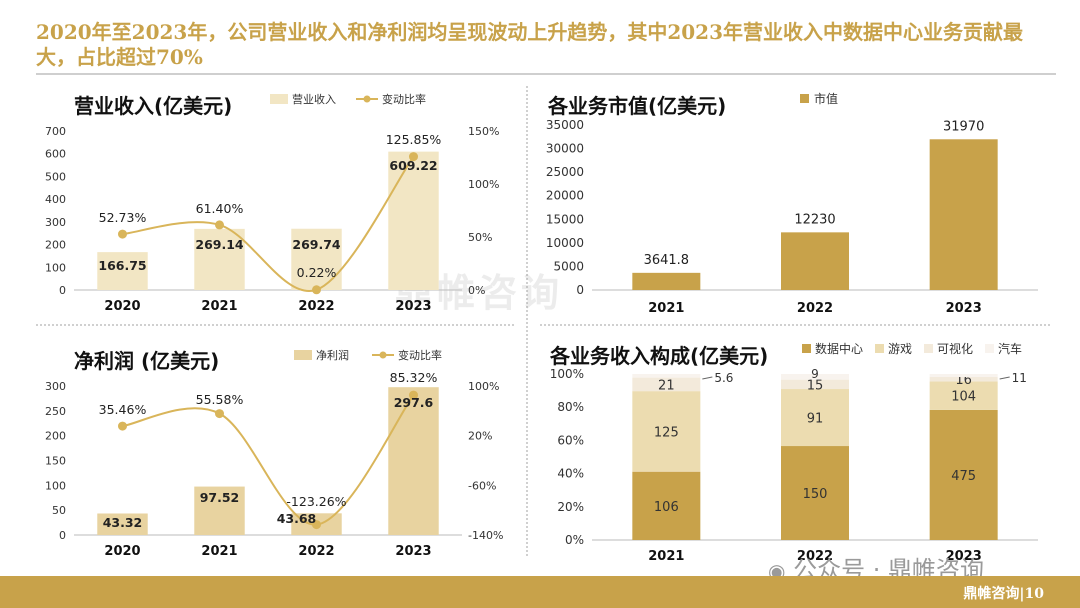  I want to click on market-value-bar-label: 3641.8, so click(667, 260).